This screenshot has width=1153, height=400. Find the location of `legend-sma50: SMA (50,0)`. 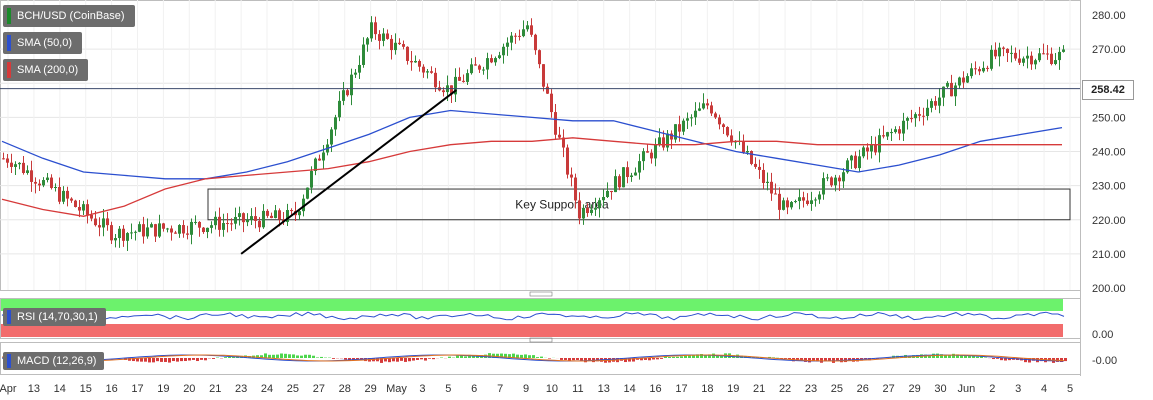

legend-sma50: SMA (50,0) is located at coordinates (43, 43).